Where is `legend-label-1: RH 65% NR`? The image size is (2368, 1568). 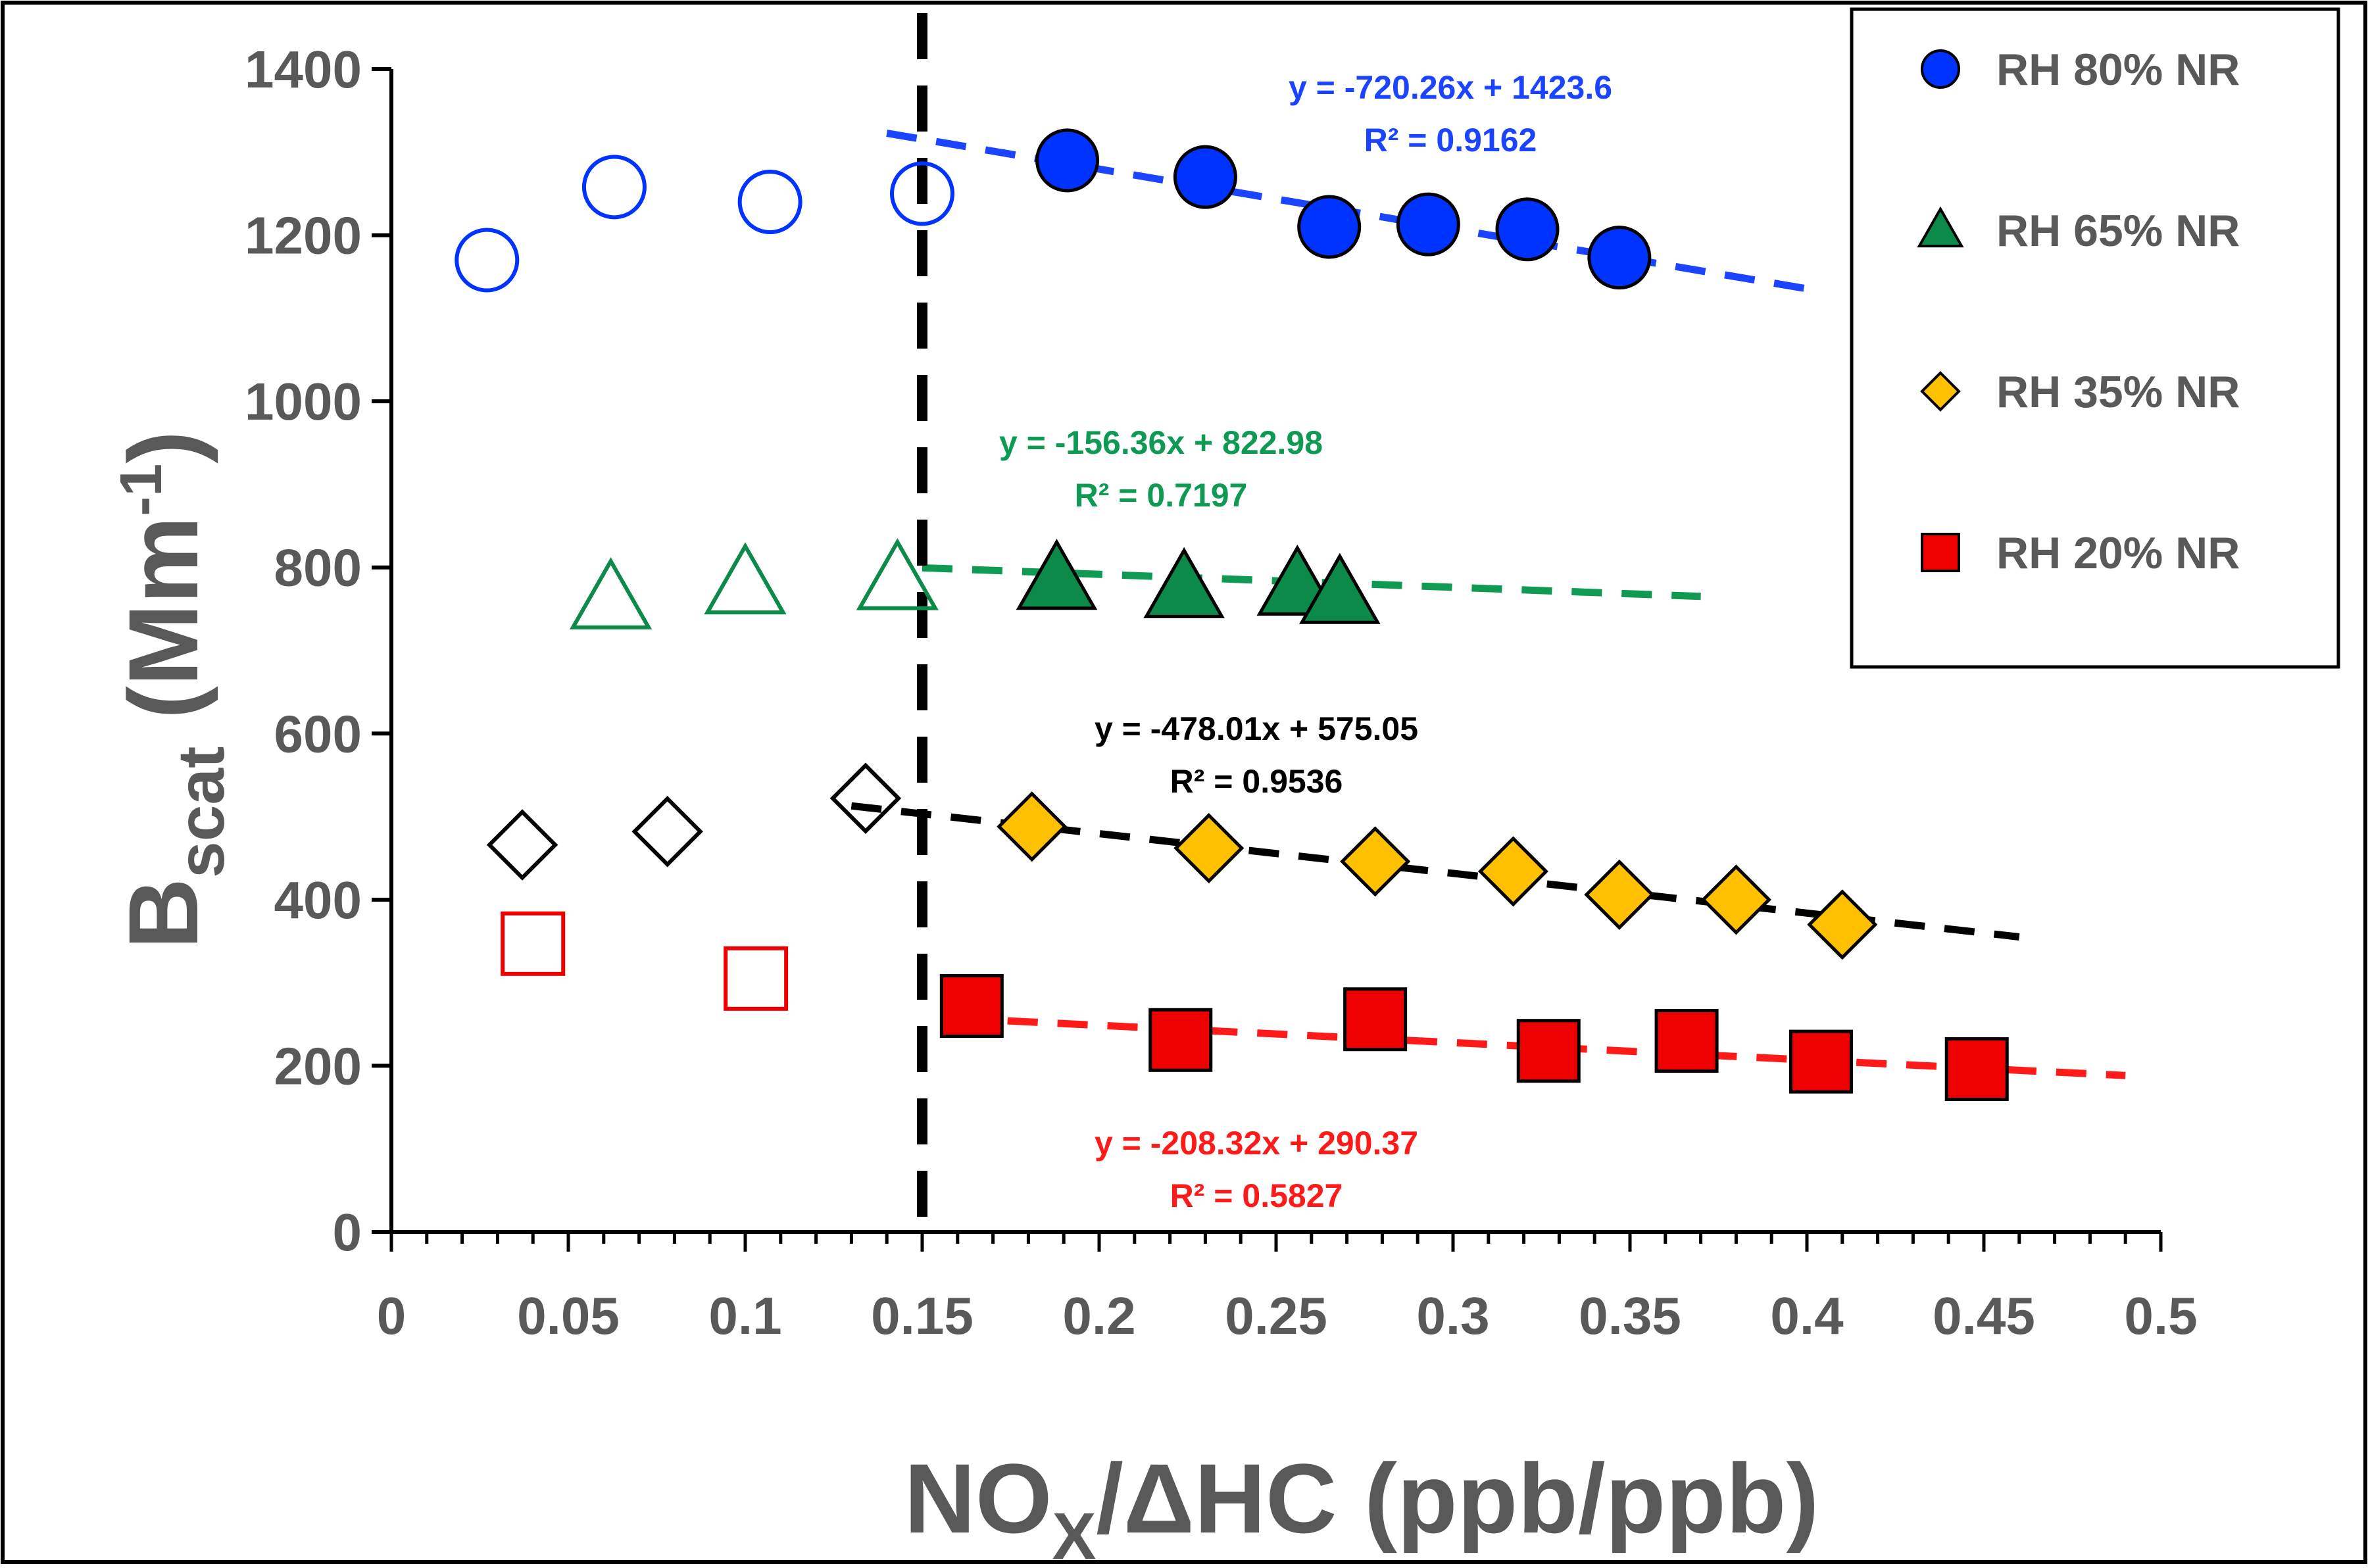
legend-label-1: RH 65% NR is located at coordinates (2118, 231).